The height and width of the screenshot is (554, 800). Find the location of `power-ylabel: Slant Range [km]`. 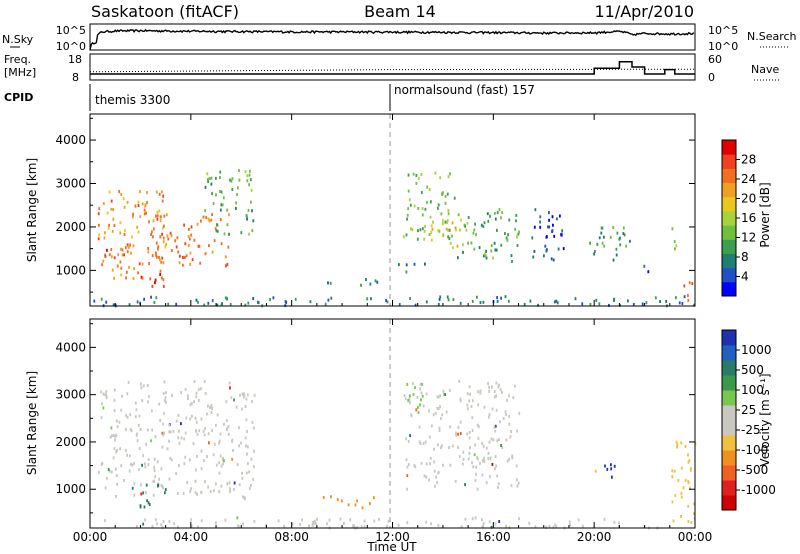

power-ylabel: Slant Range [km] is located at coordinates (32, 210).